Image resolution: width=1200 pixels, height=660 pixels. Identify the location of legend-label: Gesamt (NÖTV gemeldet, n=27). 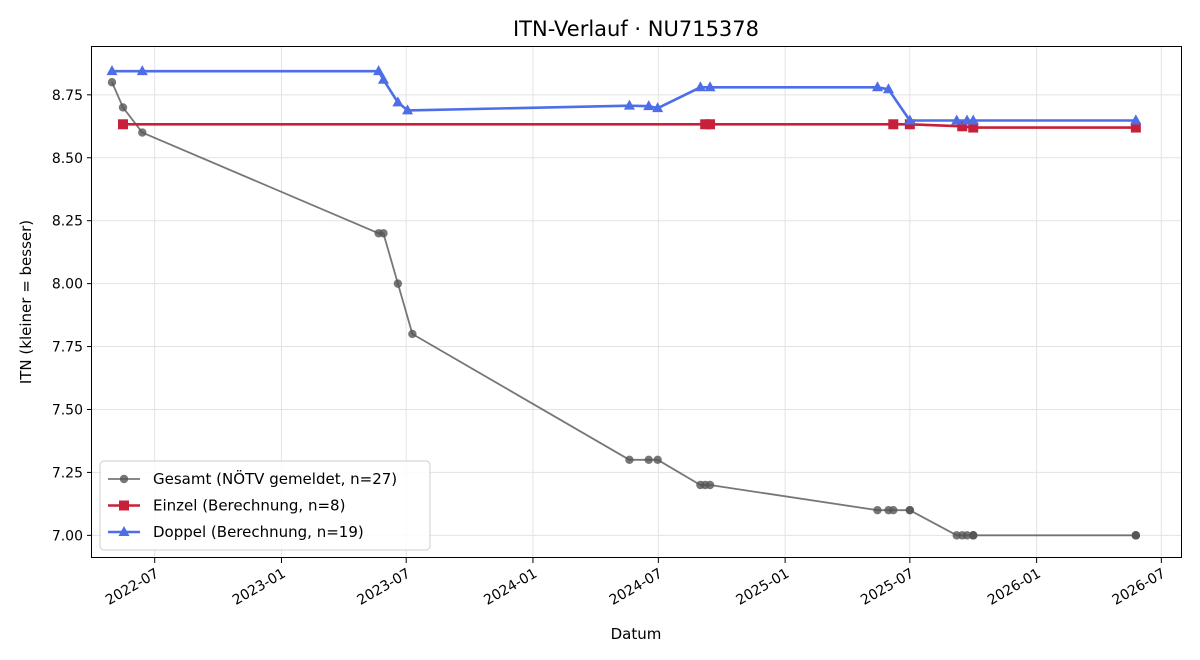
(275, 478).